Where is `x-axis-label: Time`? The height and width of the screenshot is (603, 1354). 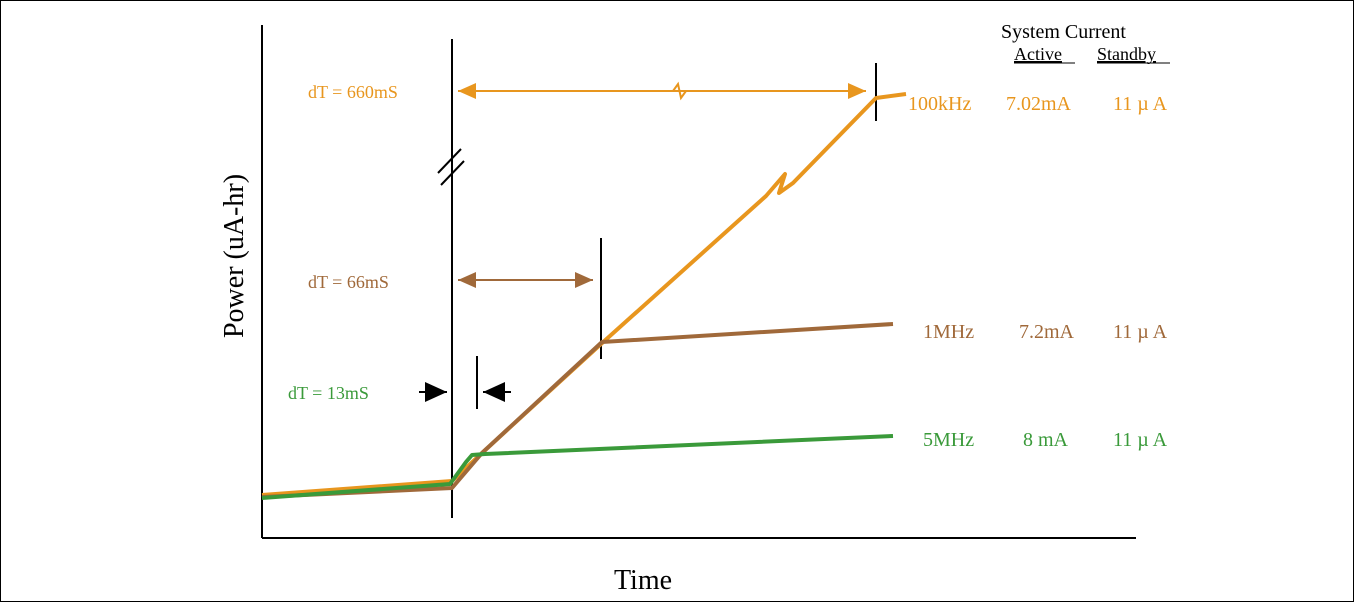 x-axis-label: Time is located at coordinates (643, 580).